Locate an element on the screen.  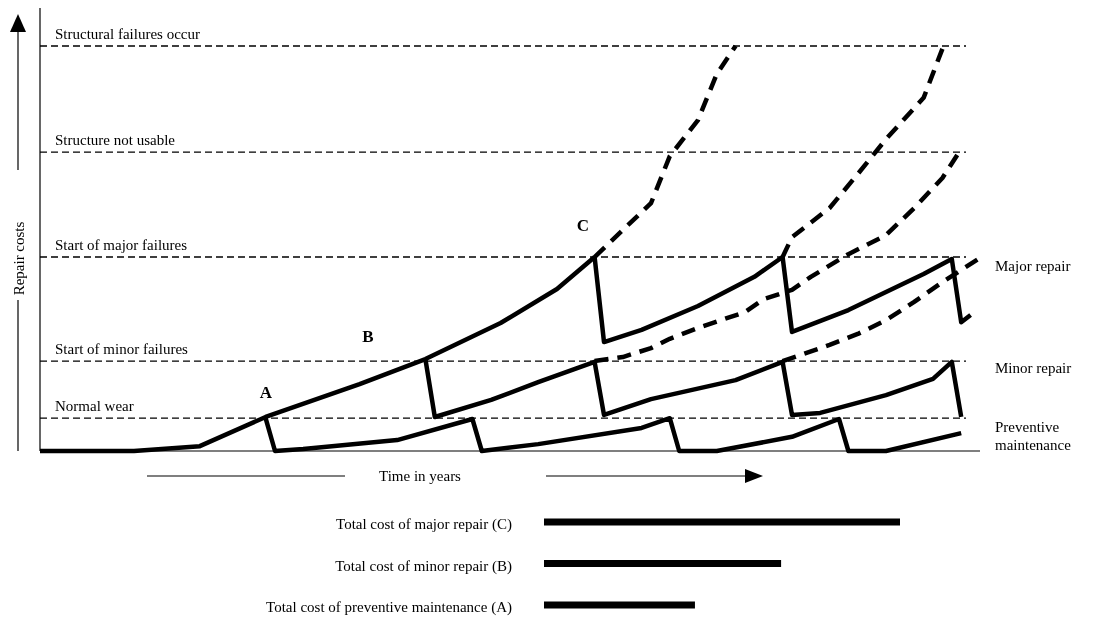
ref-line-label: Start of minor failures is located at coordinates (122, 349).